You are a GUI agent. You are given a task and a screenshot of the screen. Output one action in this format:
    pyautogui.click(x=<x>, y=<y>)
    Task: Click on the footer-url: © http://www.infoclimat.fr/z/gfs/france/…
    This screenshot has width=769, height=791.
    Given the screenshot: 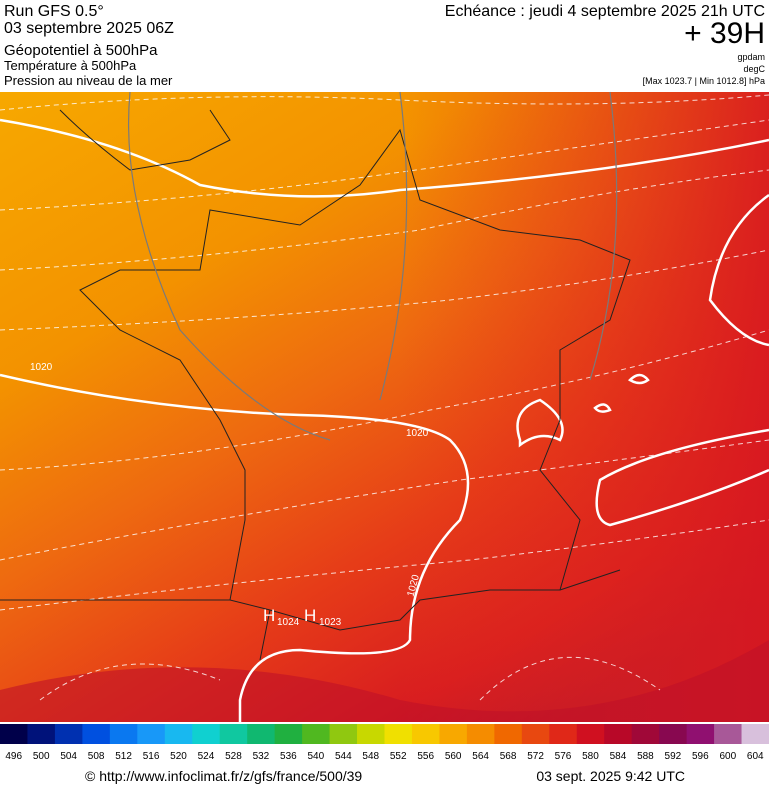 What is the action you would take?
    pyautogui.click(x=223, y=776)
    